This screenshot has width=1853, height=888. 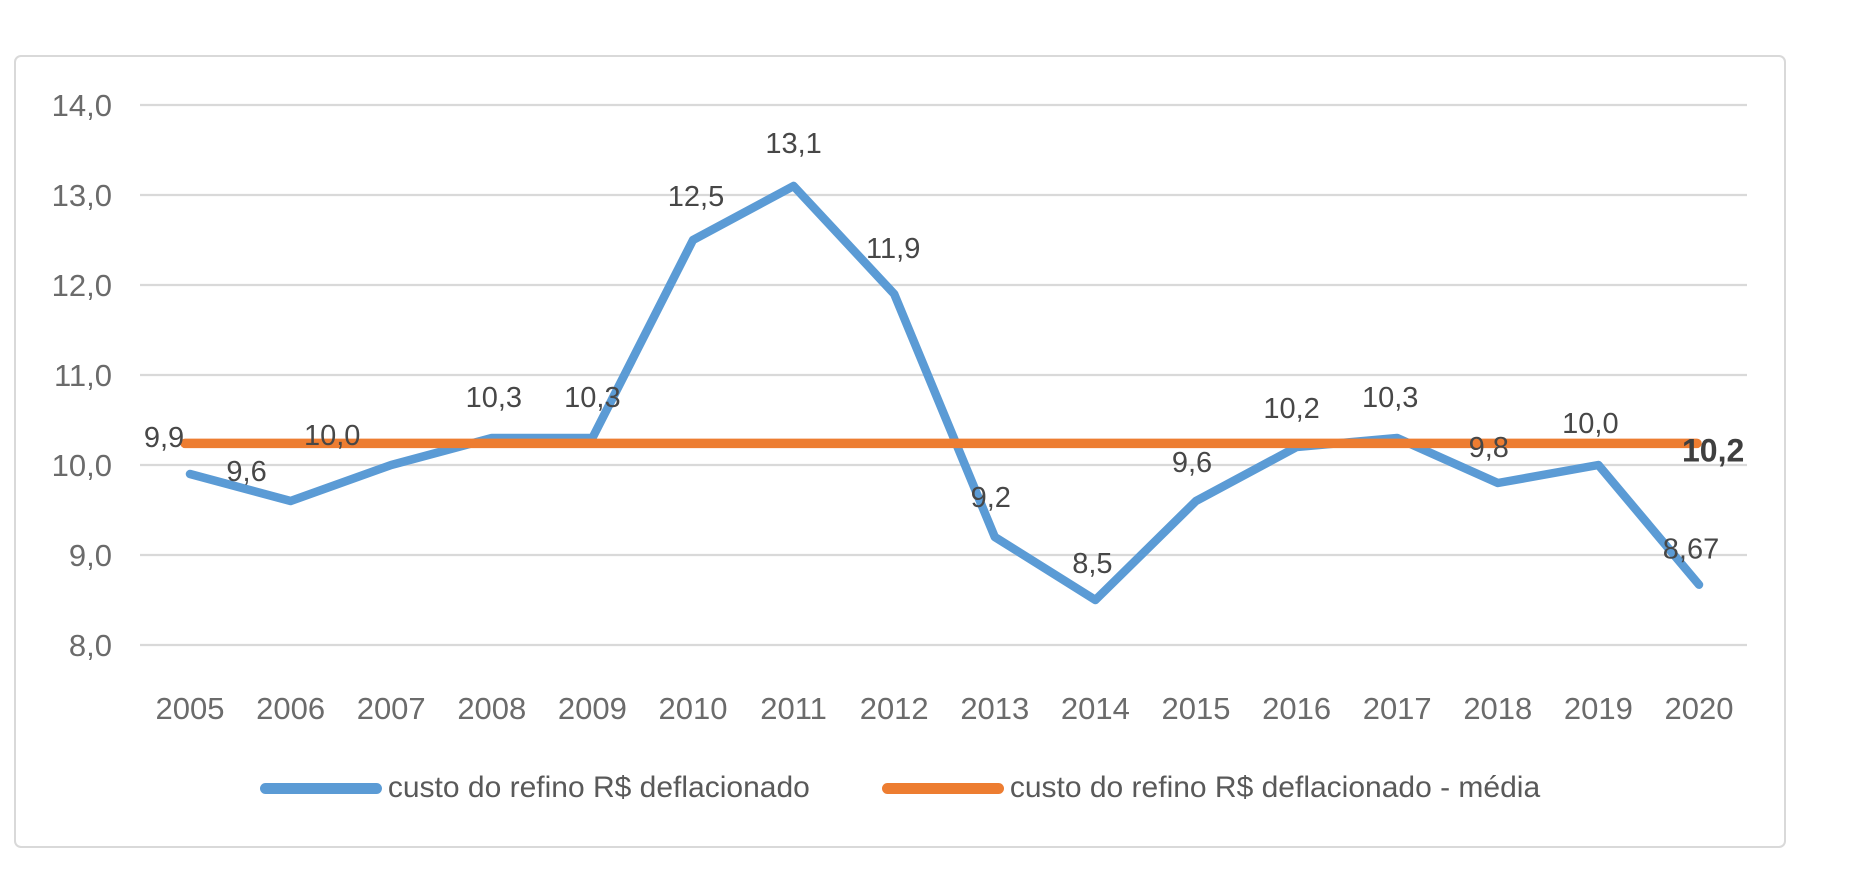 I want to click on x-axis-tick-label: 2005, so click(x=190, y=708).